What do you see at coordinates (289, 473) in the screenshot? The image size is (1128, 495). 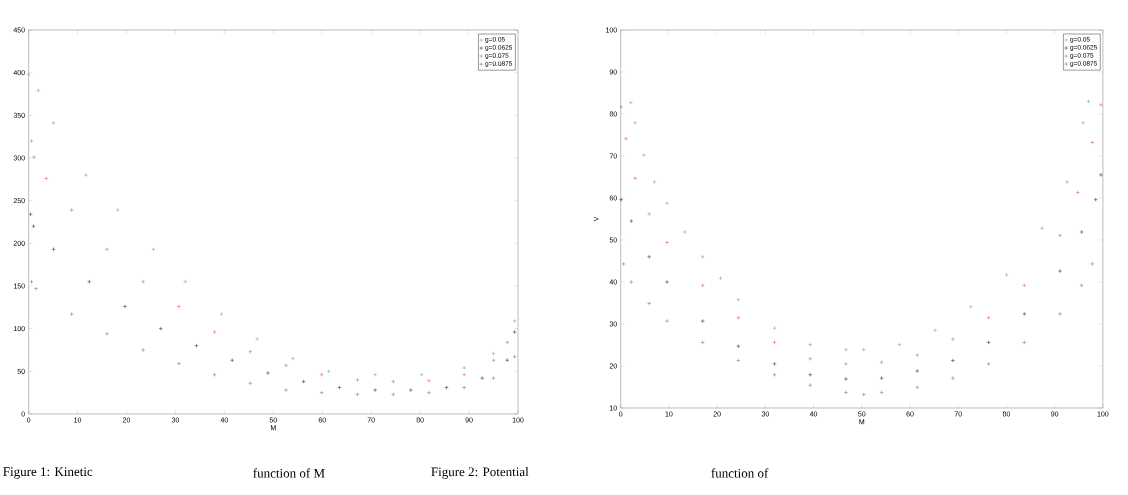 I see `text: function of M` at bounding box center [289, 473].